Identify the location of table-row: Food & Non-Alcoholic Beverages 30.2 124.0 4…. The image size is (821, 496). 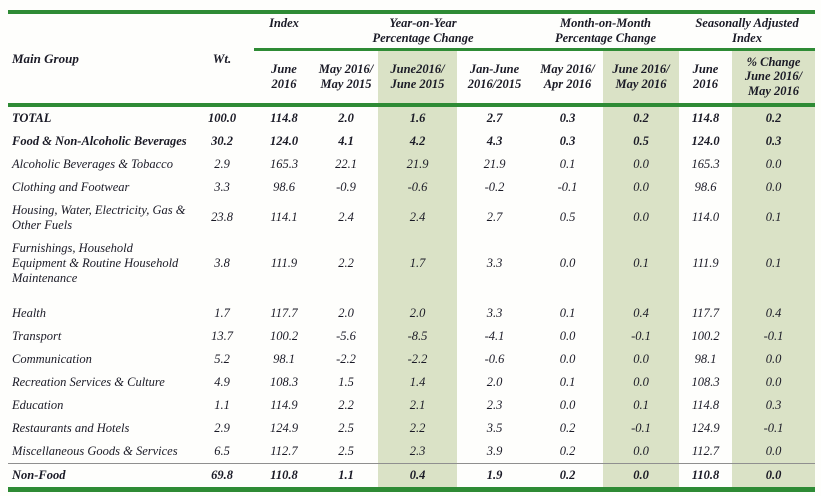
(412, 141).